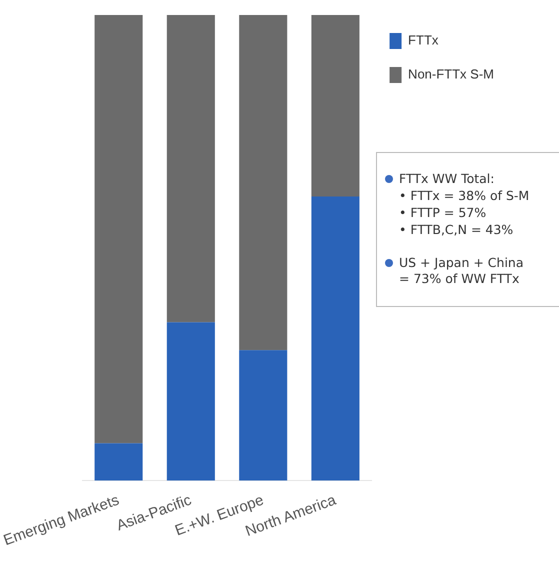 The width and height of the screenshot is (559, 563). I want to click on legend-label: Non-FTTx S-M, so click(451, 74).